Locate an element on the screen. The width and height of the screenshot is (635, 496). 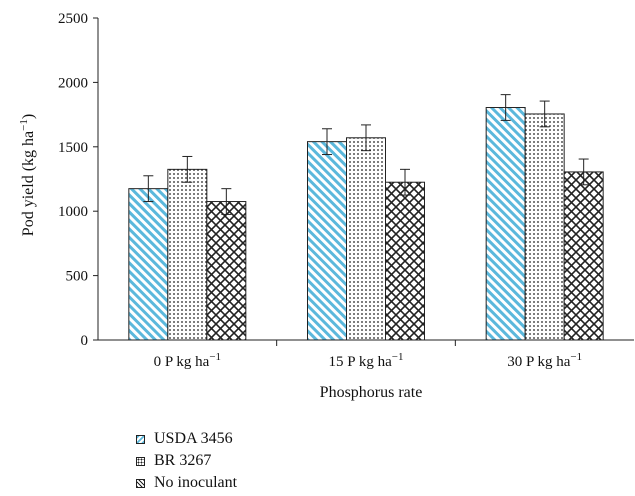
y-tick-label: 2500 is located at coordinates (73, 19).